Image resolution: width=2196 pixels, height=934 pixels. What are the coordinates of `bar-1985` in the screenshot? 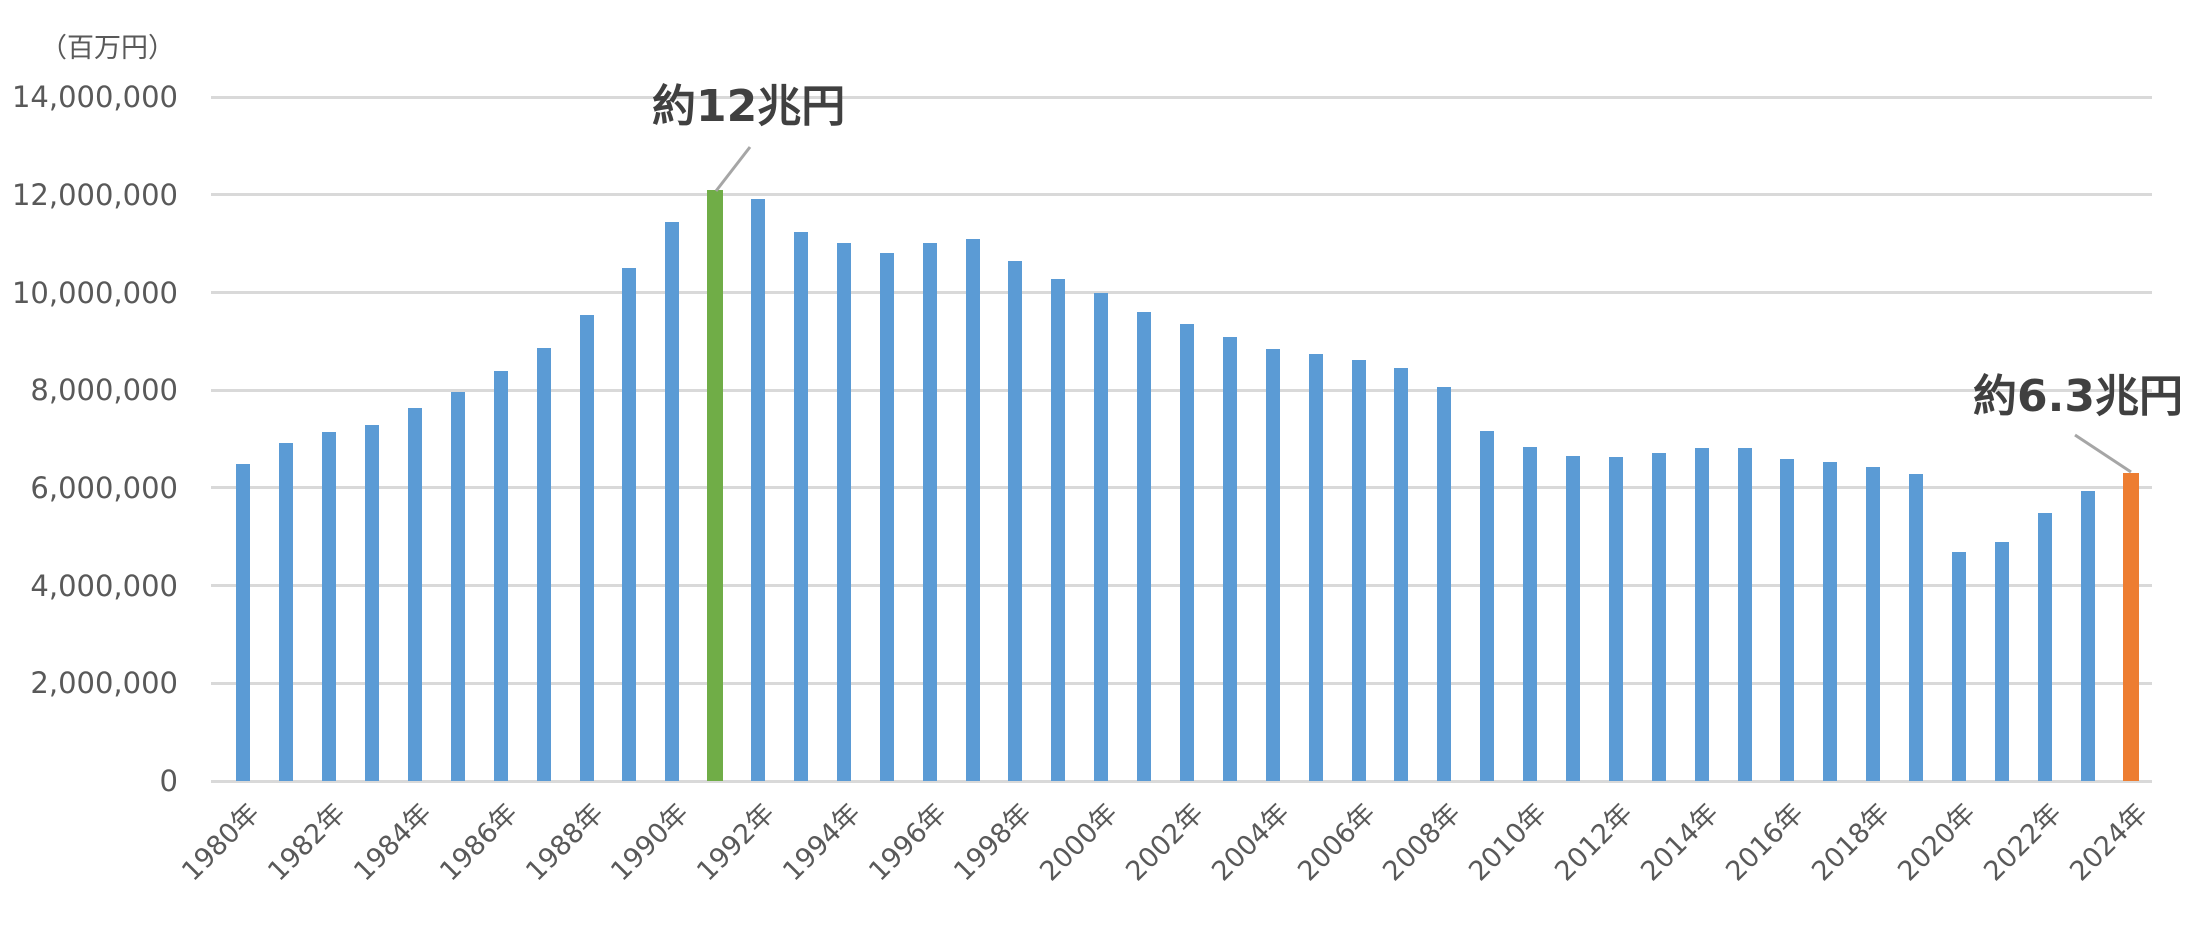 It's located at (457, 586).